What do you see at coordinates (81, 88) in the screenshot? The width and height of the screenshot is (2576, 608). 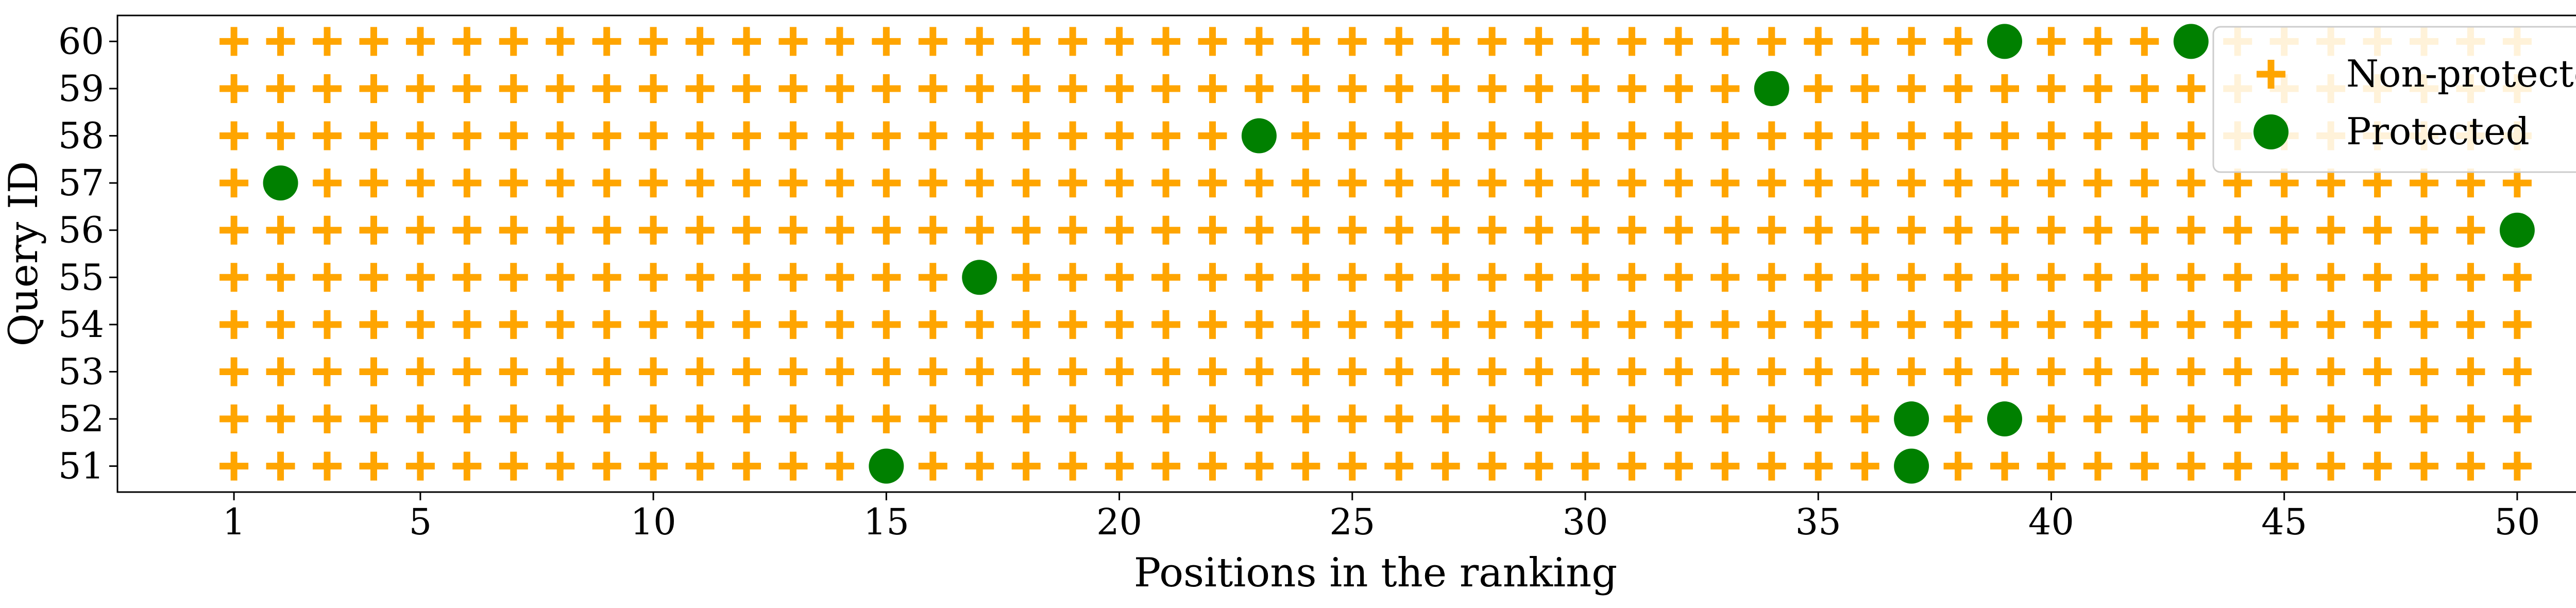 I see `y-tick-label: 59` at bounding box center [81, 88].